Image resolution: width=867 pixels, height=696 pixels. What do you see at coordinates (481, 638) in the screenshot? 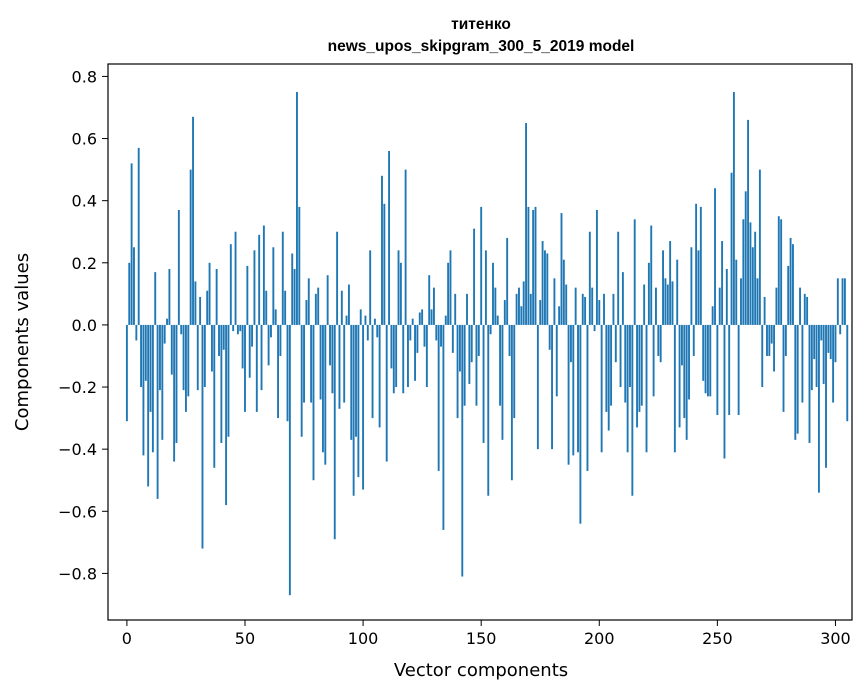
I see `x-tick-label-150: 150` at bounding box center [481, 638].